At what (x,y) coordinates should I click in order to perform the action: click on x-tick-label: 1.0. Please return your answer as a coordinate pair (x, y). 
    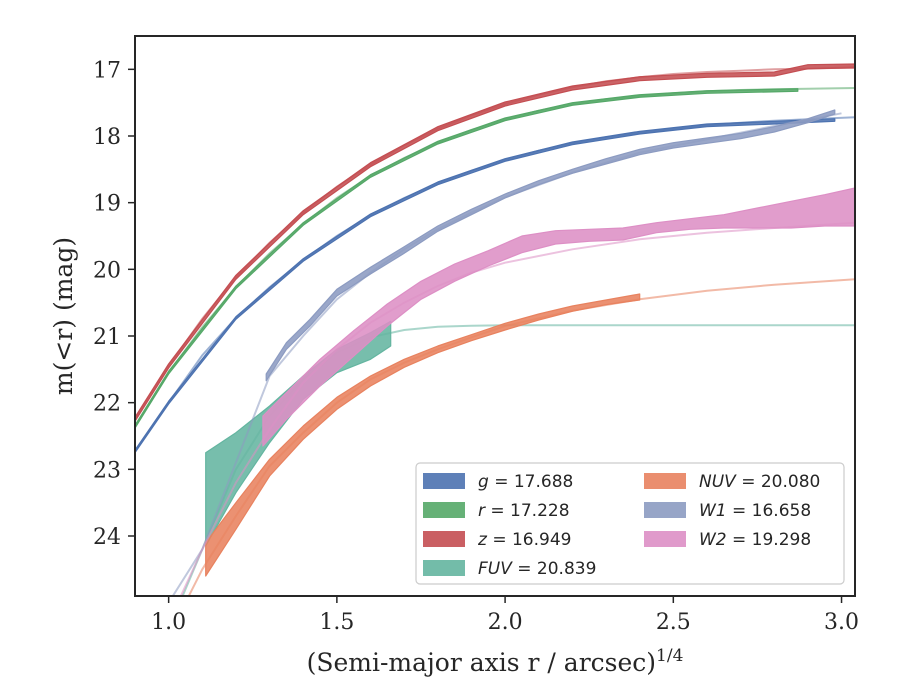
    Looking at the image, I should click on (168, 622).